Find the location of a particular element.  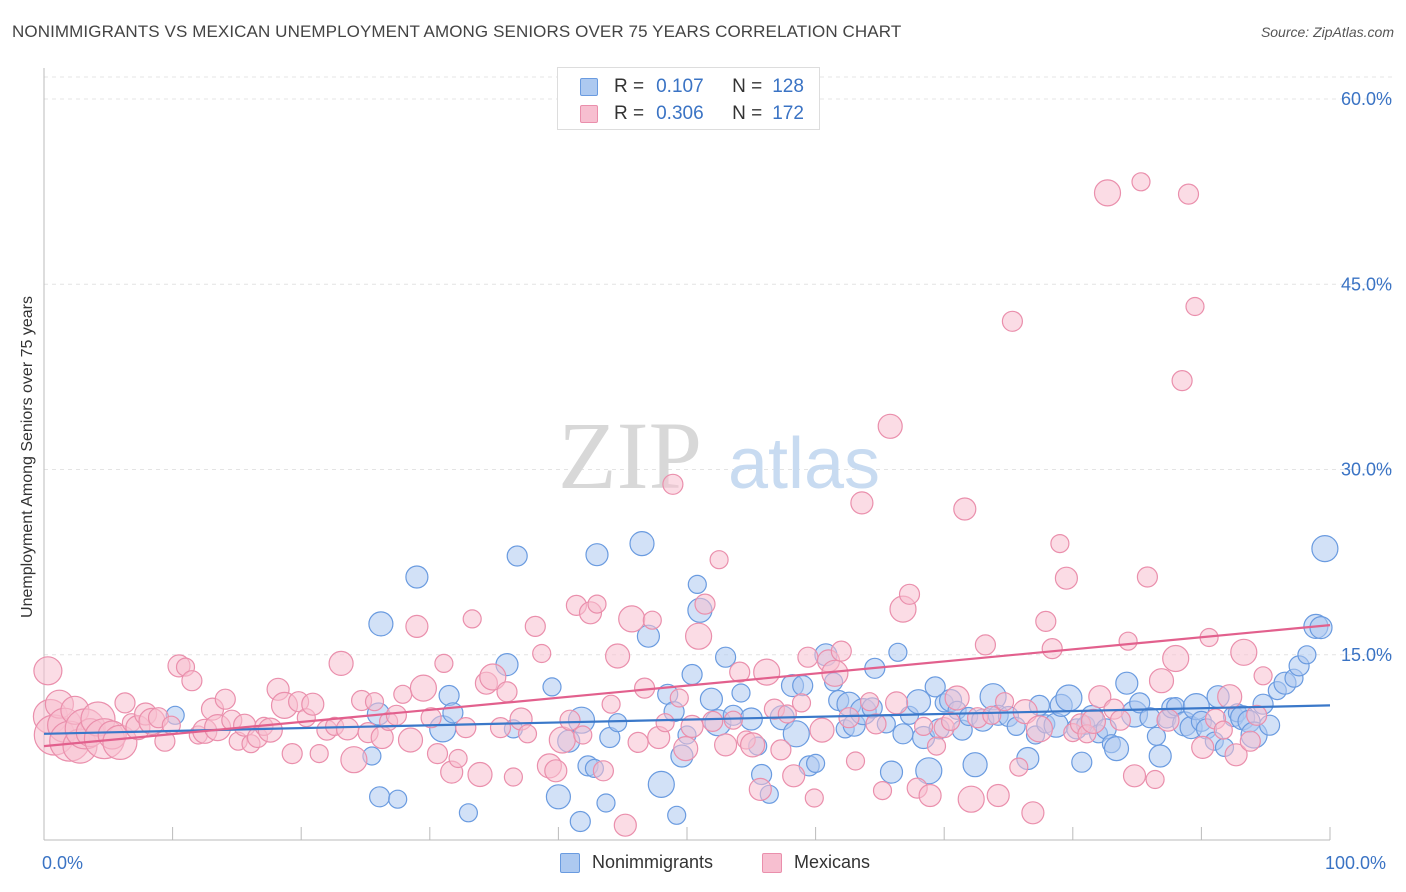

x-tick-label-min: 0.0% is located at coordinates (63, 863).